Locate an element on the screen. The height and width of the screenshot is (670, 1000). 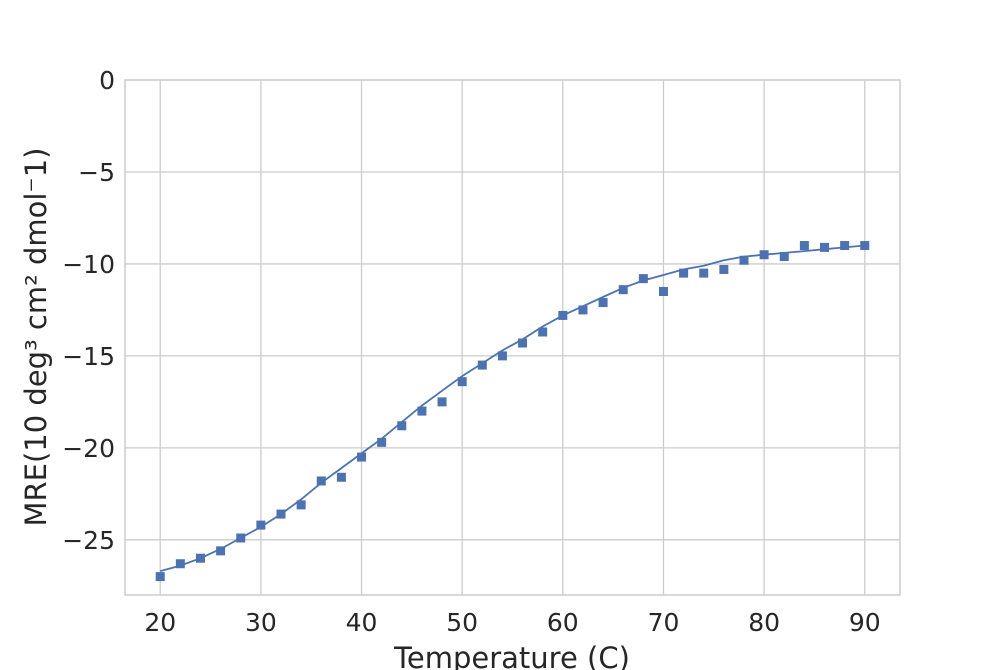
x-tick-label: 40 is located at coordinates (362, 622).